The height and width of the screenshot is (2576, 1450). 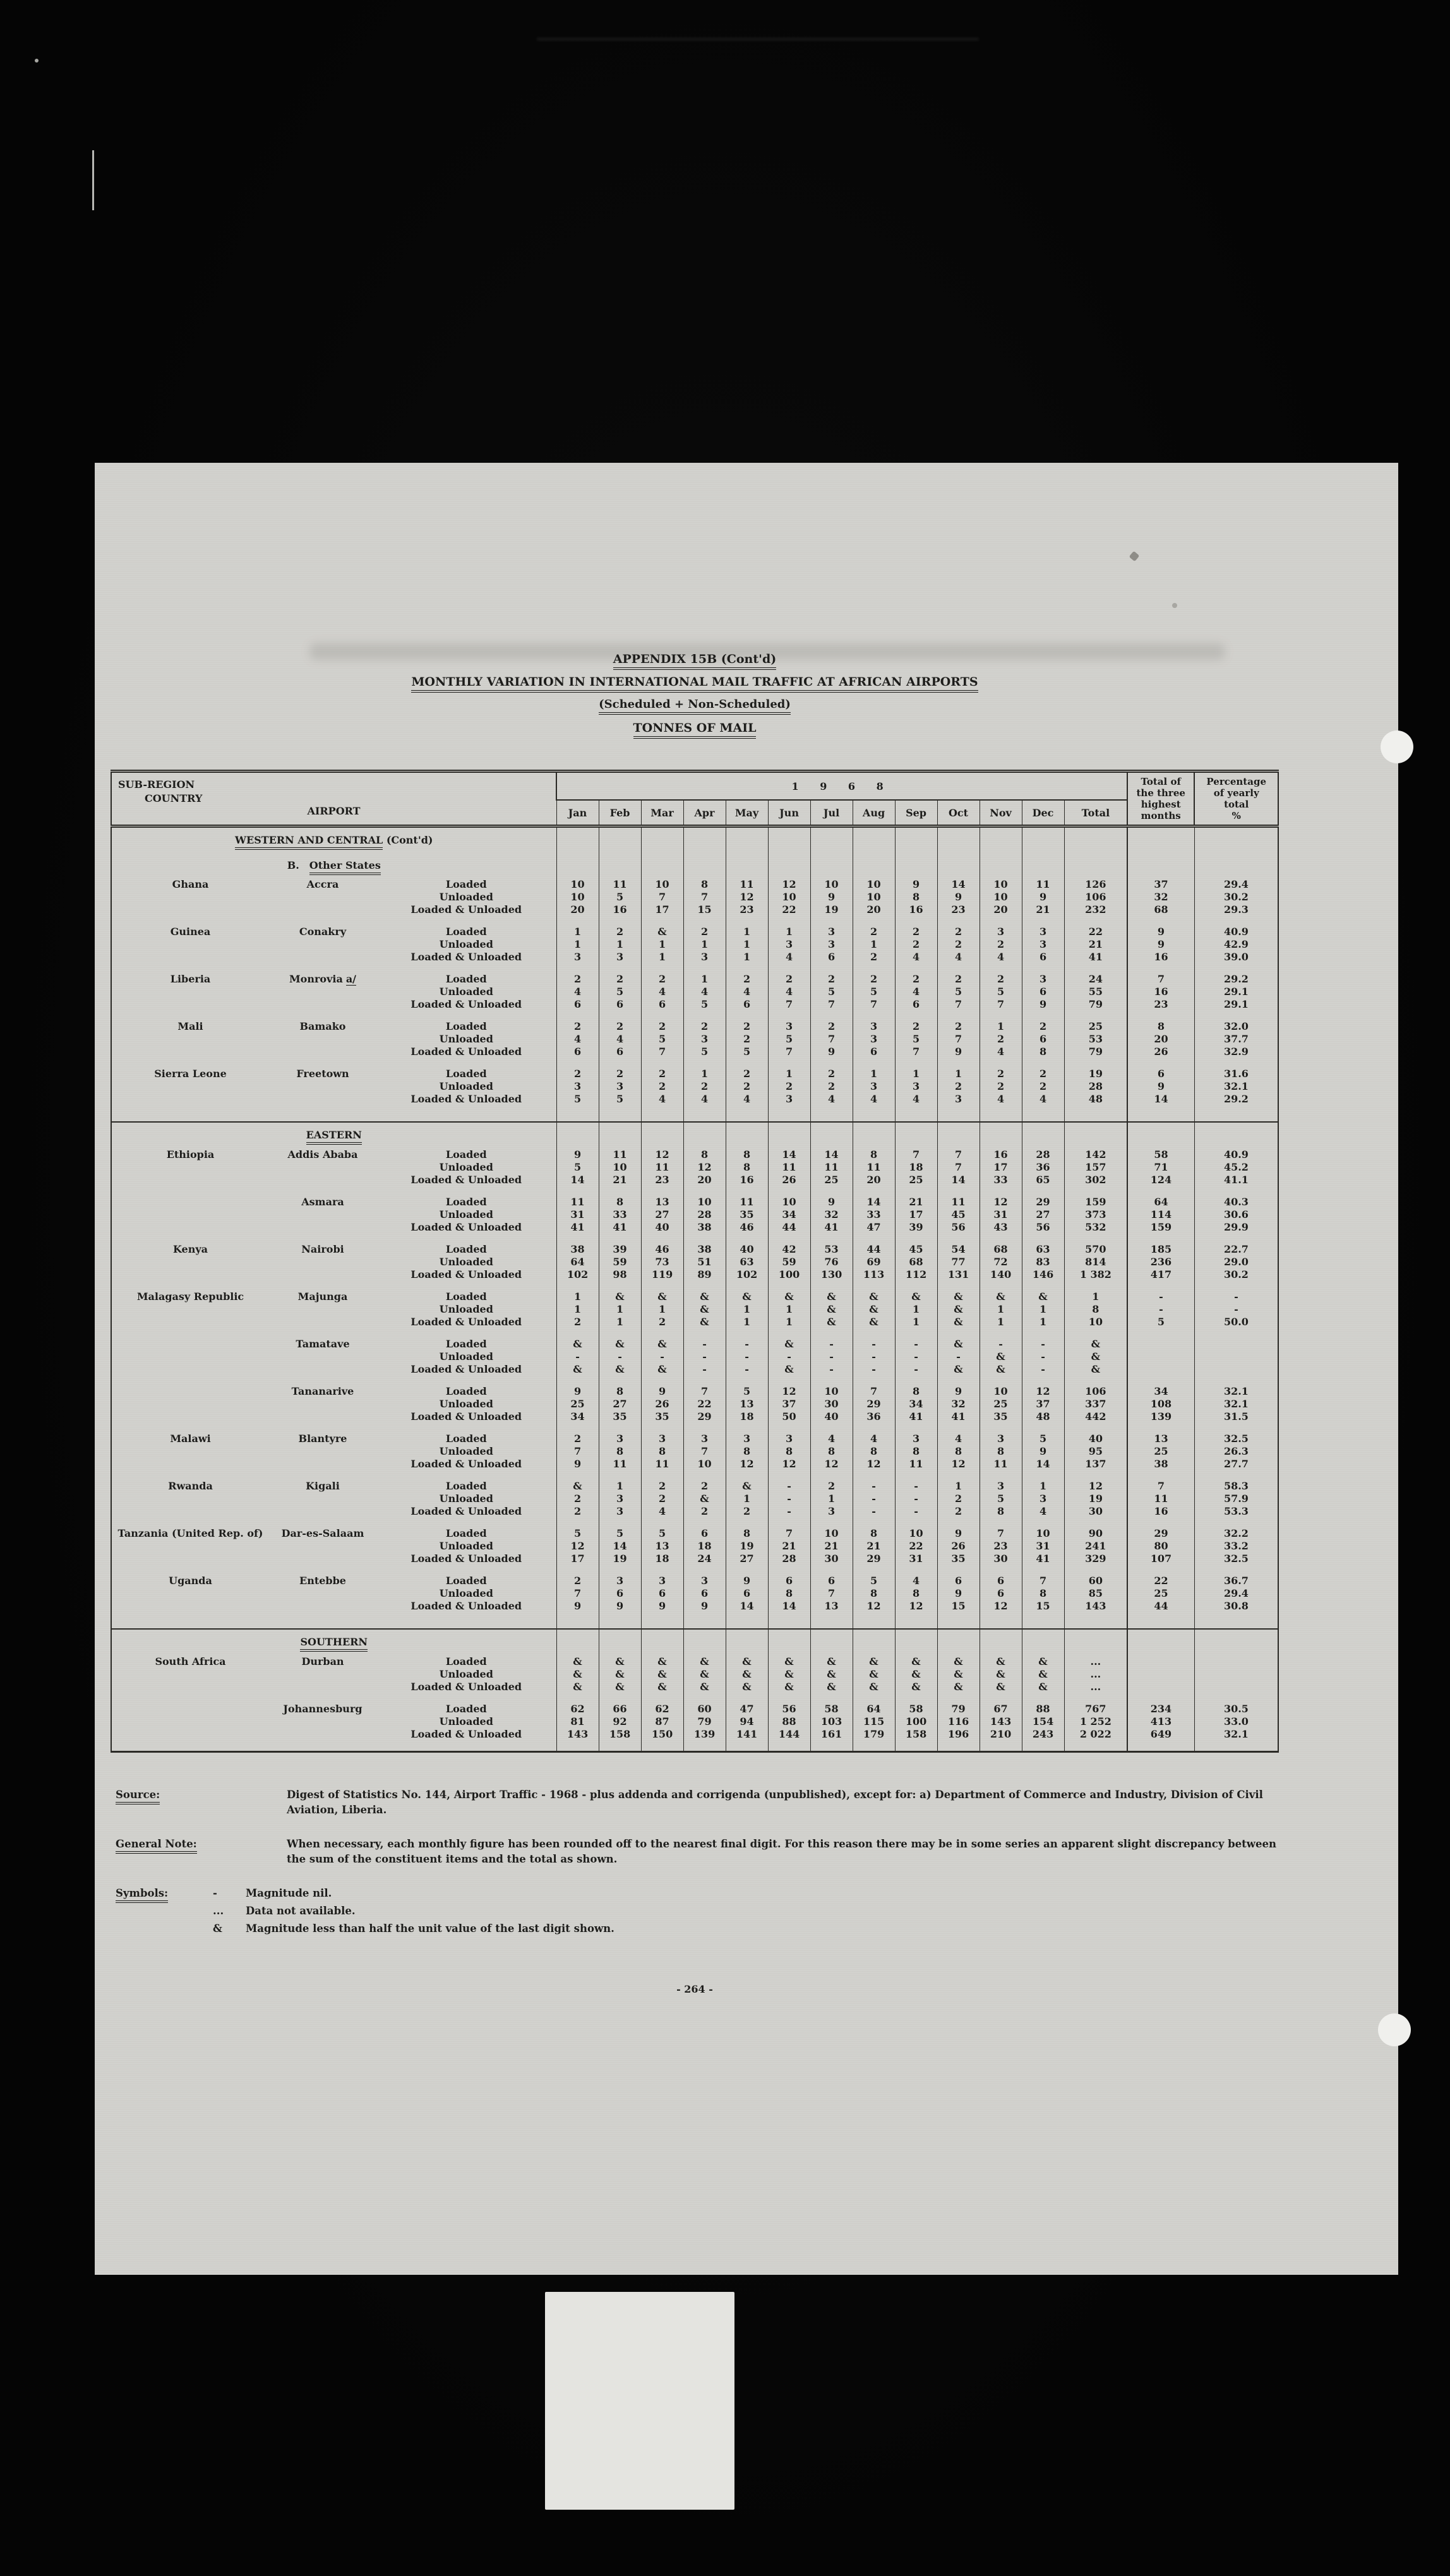 What do you see at coordinates (1161, 1661) in the screenshot?
I see `three-highest-cell` at bounding box center [1161, 1661].